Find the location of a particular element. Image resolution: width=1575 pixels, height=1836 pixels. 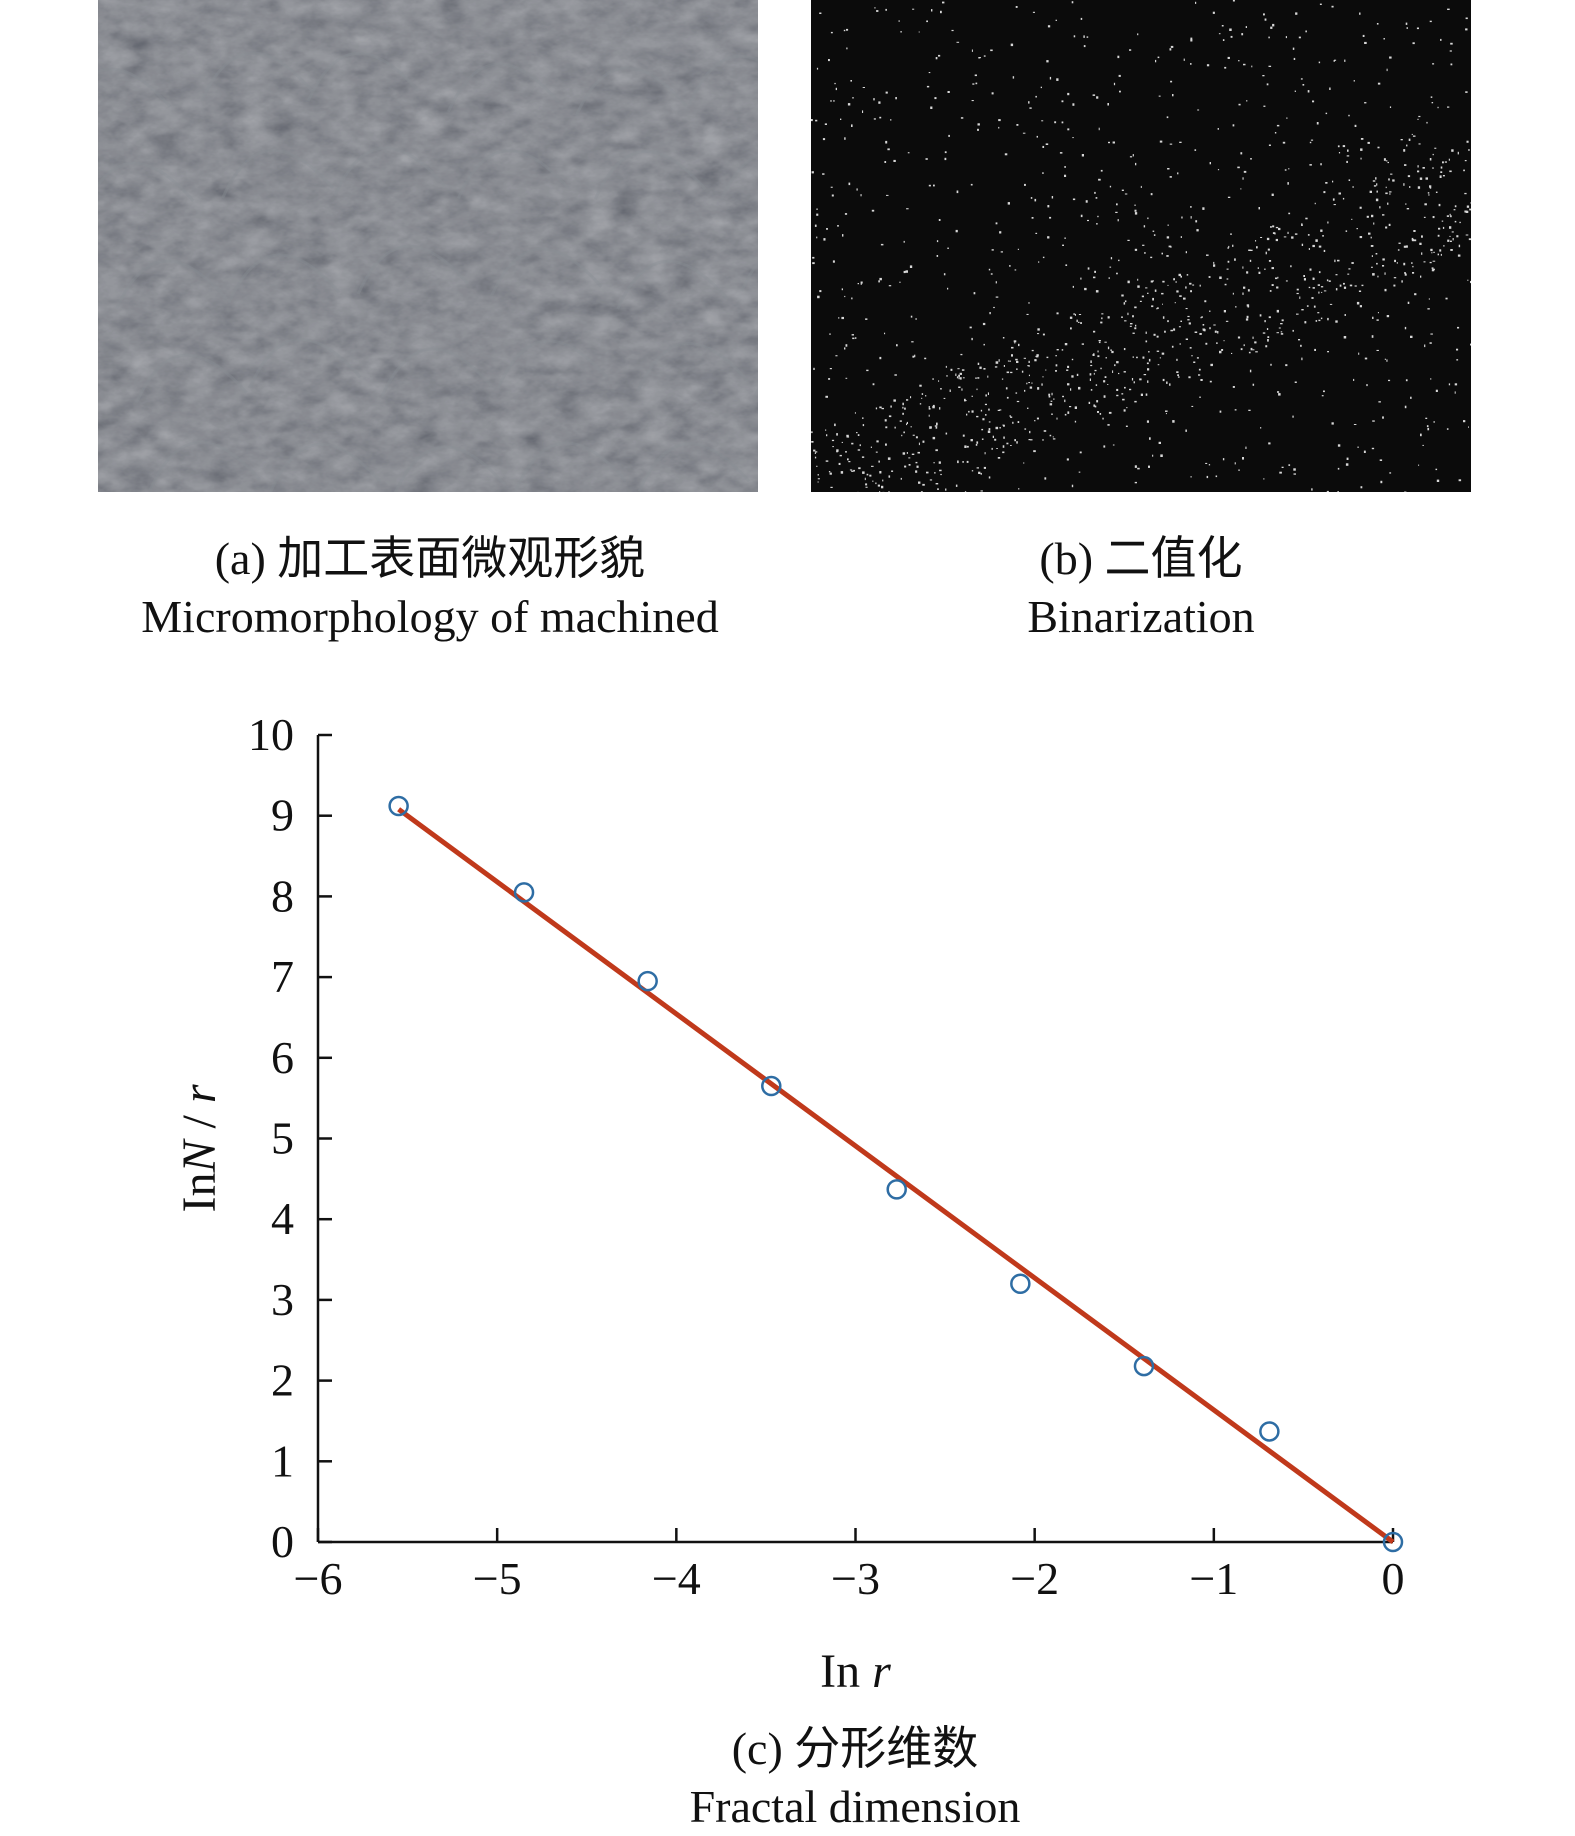

x-tick-label: 0 is located at coordinates (1393, 1578).